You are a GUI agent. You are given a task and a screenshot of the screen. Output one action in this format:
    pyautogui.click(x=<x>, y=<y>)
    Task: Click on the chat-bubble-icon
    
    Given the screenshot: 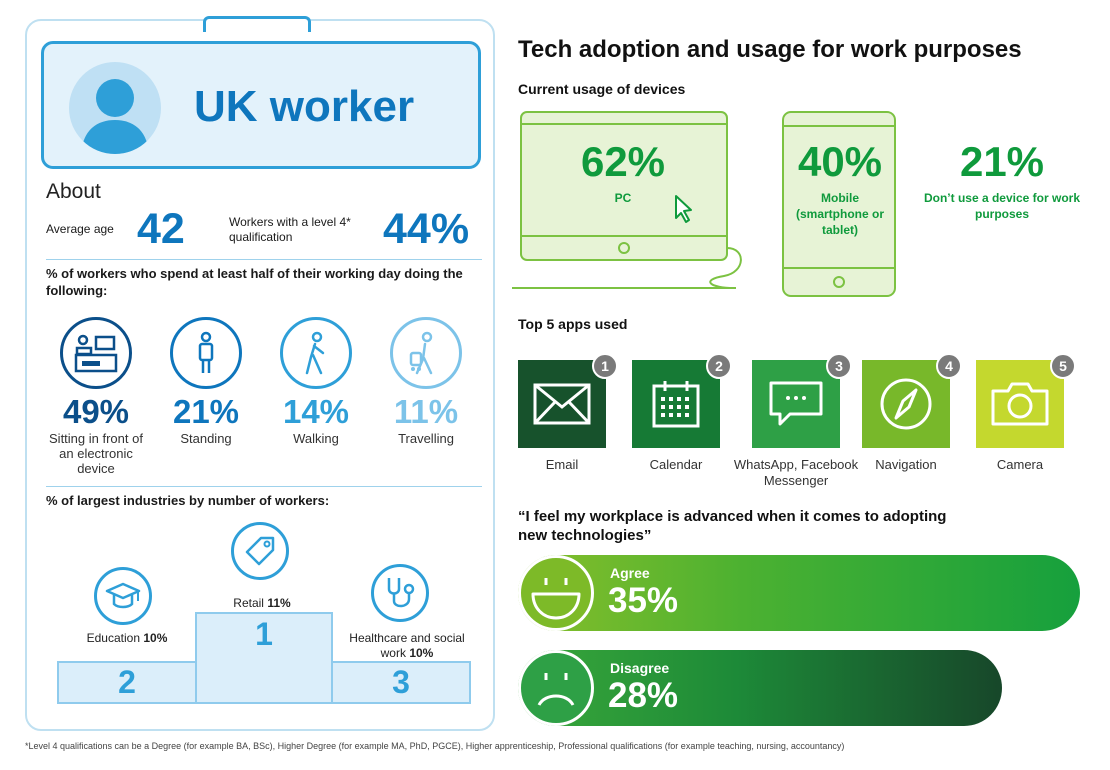 What is the action you would take?
    pyautogui.click(x=796, y=403)
    